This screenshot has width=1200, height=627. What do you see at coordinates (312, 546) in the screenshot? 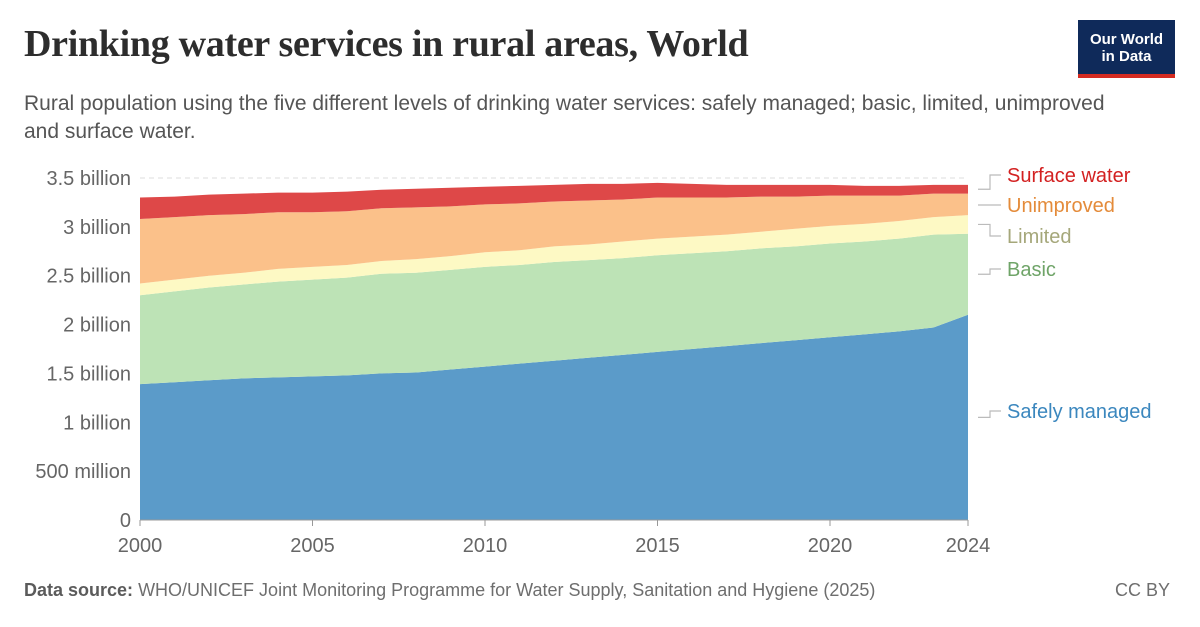
I see `x-tick-label: 2005` at bounding box center [312, 546].